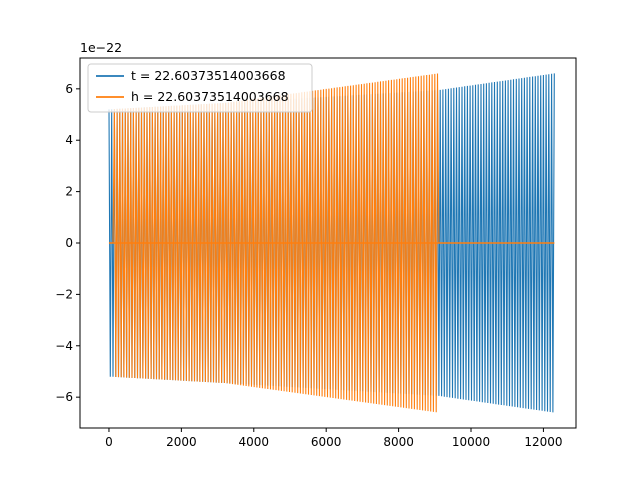 The height and width of the screenshot is (480, 640). I want to click on y-offset-label: 1e−22, so click(101, 47).